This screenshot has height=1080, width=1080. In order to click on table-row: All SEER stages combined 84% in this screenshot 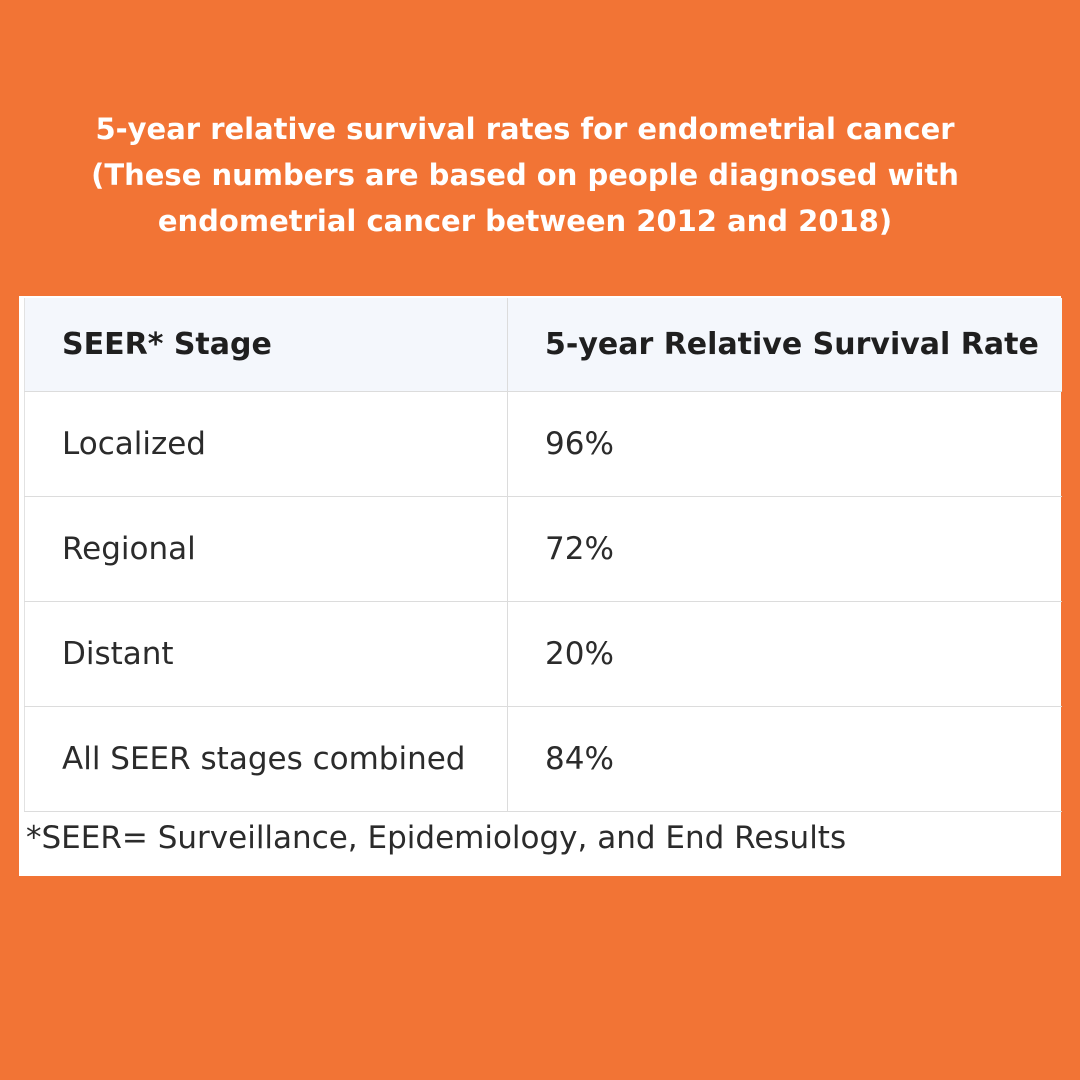, I will do `click(543, 759)`.